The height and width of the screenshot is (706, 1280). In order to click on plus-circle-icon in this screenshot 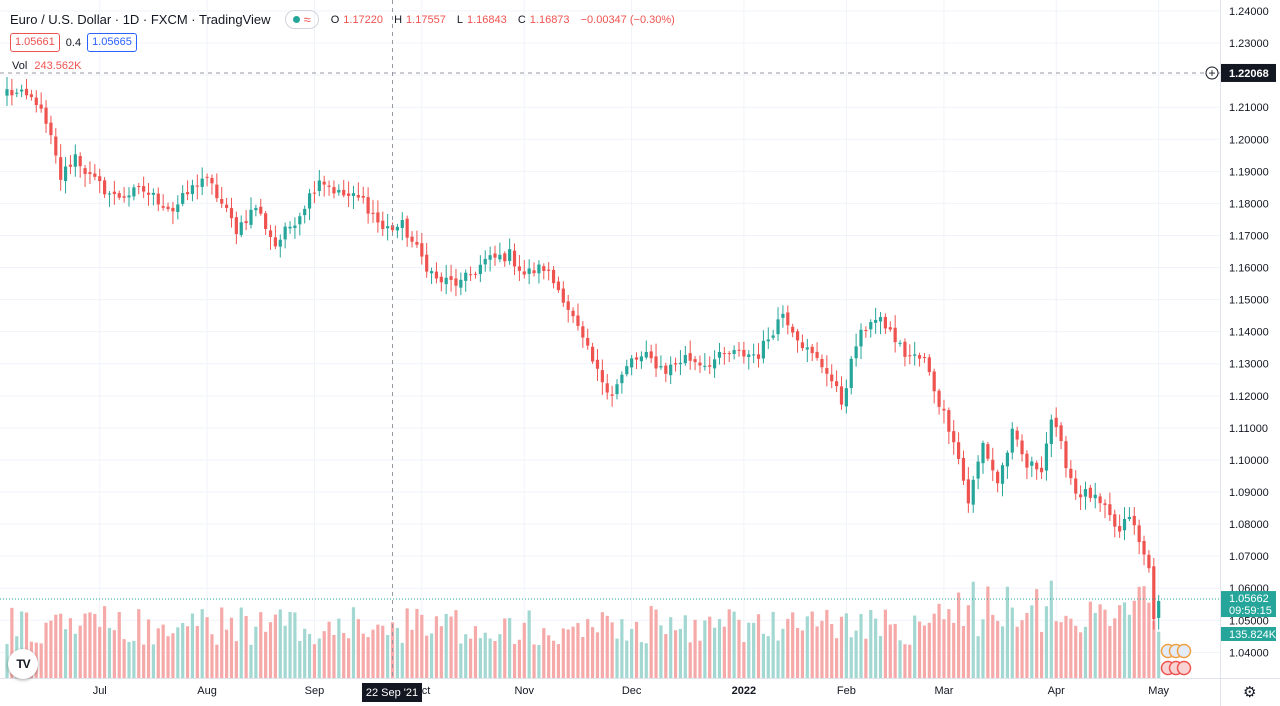, I will do `click(1212, 73)`.